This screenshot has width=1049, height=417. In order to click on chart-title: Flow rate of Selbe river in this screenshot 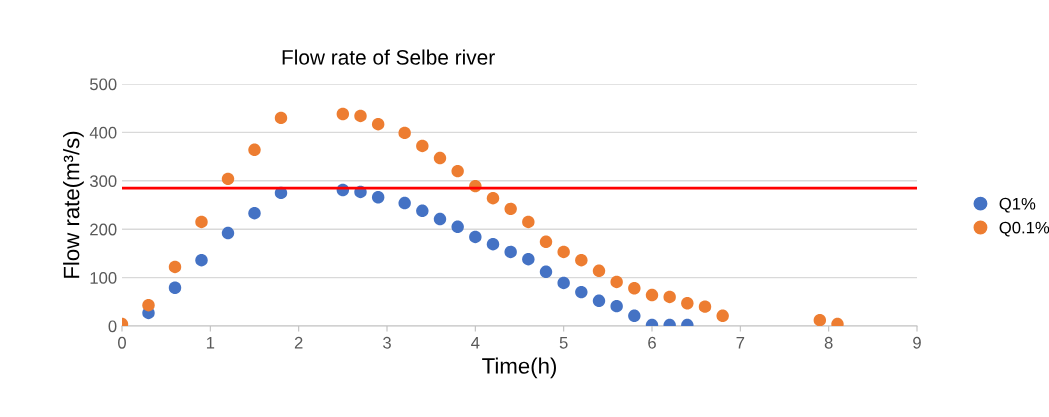, I will do `click(388, 57)`.